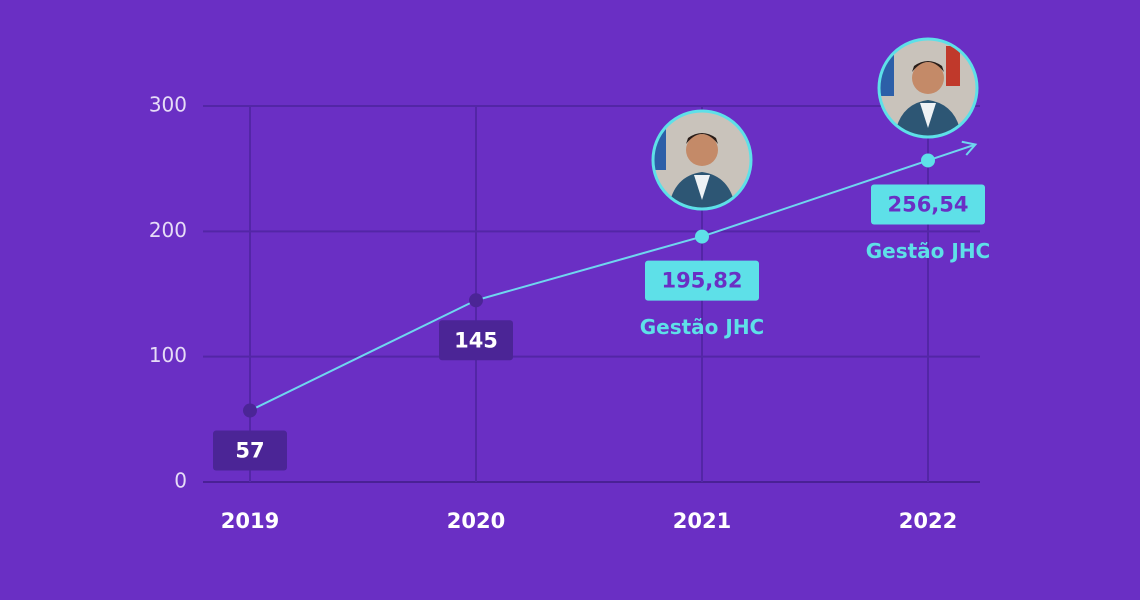 The height and width of the screenshot is (600, 1140). Describe the element at coordinates (168, 105) in the screenshot. I see `y-tick-label: 300` at that location.